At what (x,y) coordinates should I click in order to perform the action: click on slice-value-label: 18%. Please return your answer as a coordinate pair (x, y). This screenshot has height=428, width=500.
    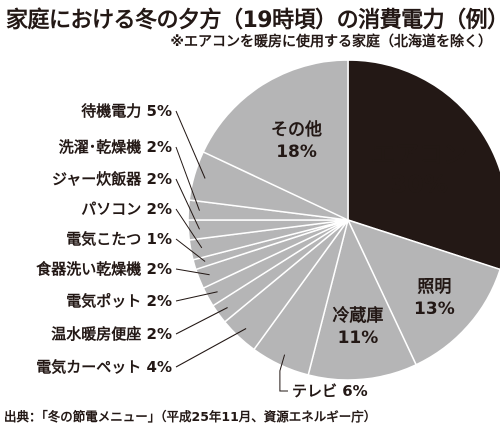
    Looking at the image, I should click on (296, 152).